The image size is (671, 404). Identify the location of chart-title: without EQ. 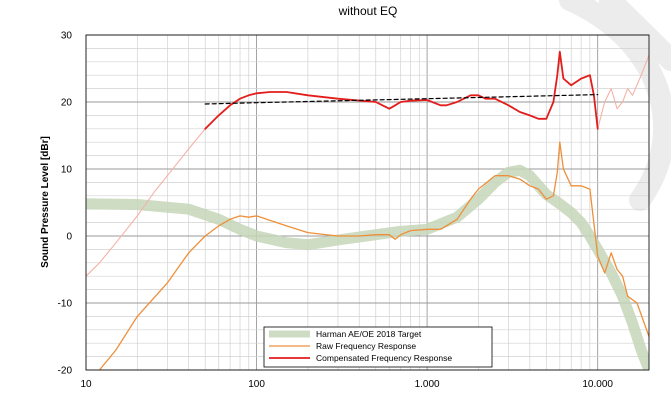
(368, 11).